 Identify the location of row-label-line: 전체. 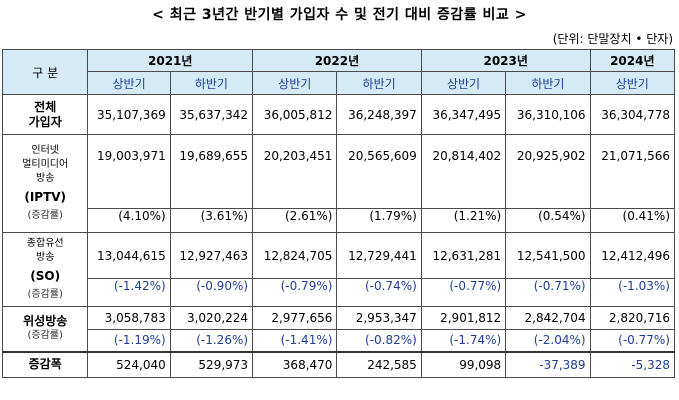
(45, 106).